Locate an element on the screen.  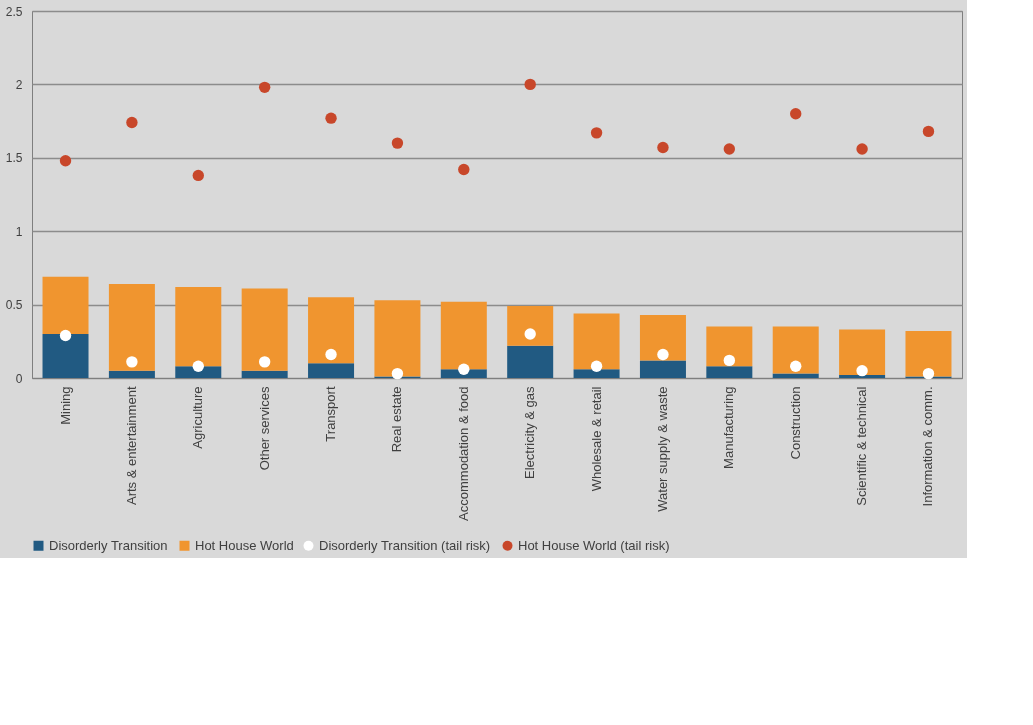
x-tick-label: Arts & entertainment is located at coordinates (131, 445).